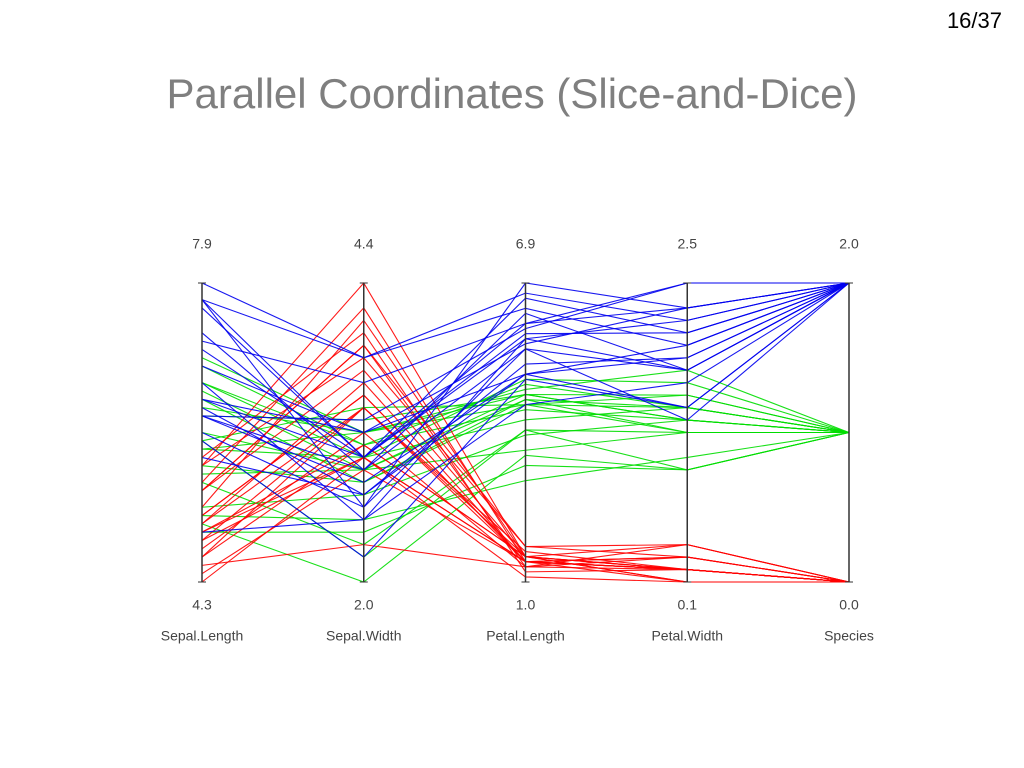 The image size is (1024, 768). I want to click on axis-label: Sepal.Length, so click(202, 636).